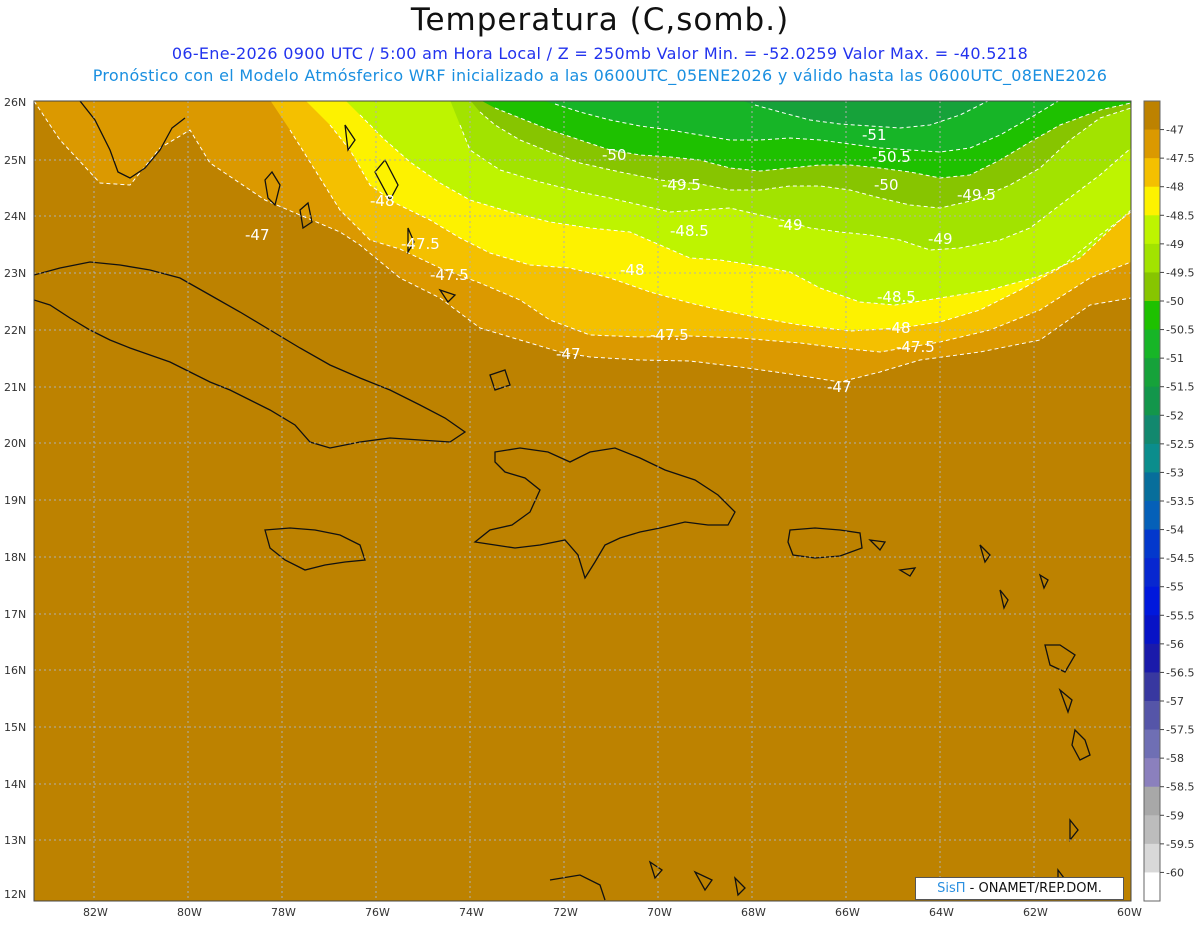  Describe the element at coordinates (1175, 758) in the screenshot. I see `colorbar-label: -58` at that location.